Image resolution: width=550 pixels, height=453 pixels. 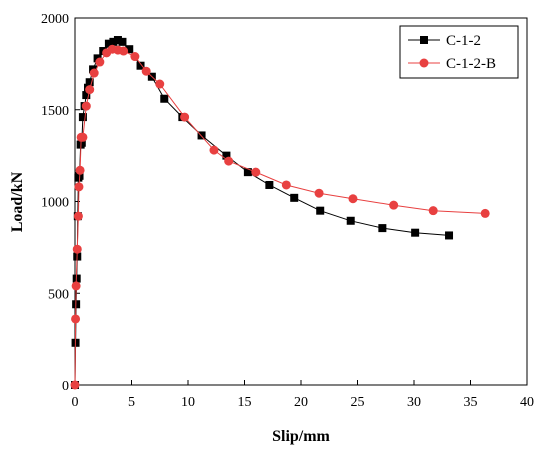 I want to click on y-axis-title: Load/kN, so click(x=17, y=201).